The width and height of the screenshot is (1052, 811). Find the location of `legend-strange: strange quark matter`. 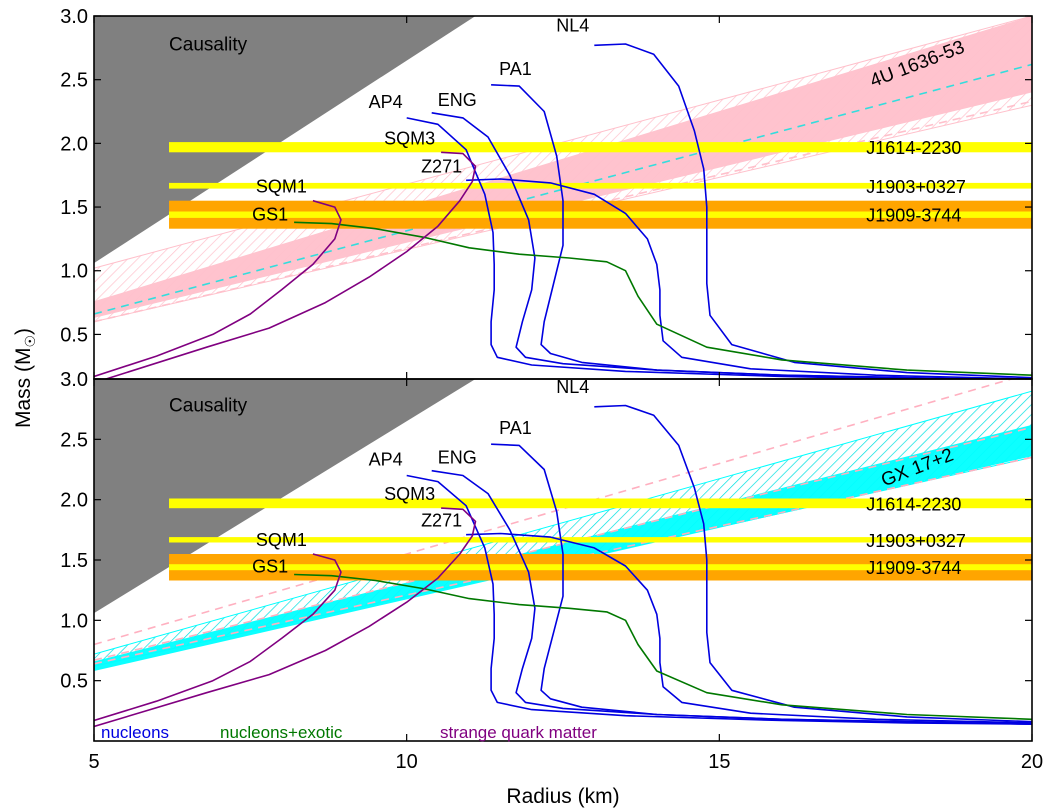

legend-strange: strange quark matter is located at coordinates (518, 732).